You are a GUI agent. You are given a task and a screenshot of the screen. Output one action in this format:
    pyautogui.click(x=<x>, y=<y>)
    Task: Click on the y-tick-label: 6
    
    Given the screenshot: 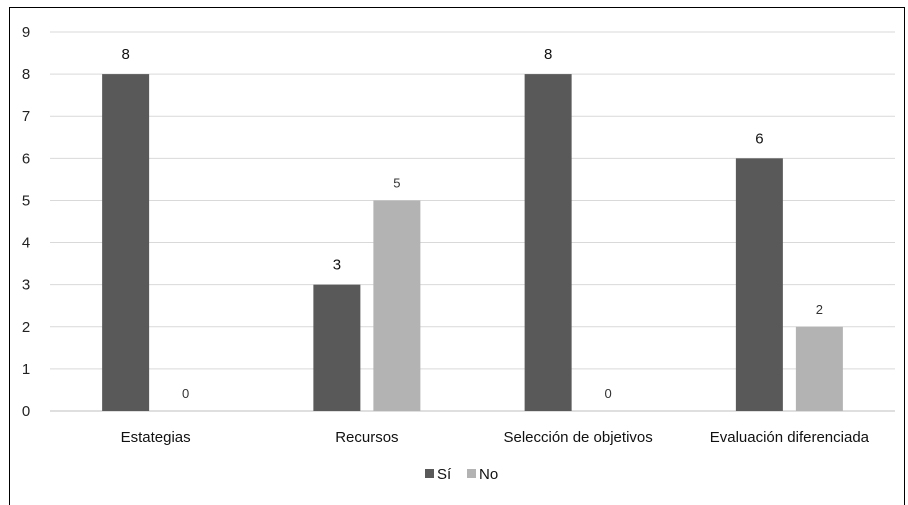 What is the action you would take?
    pyautogui.click(x=26, y=158)
    